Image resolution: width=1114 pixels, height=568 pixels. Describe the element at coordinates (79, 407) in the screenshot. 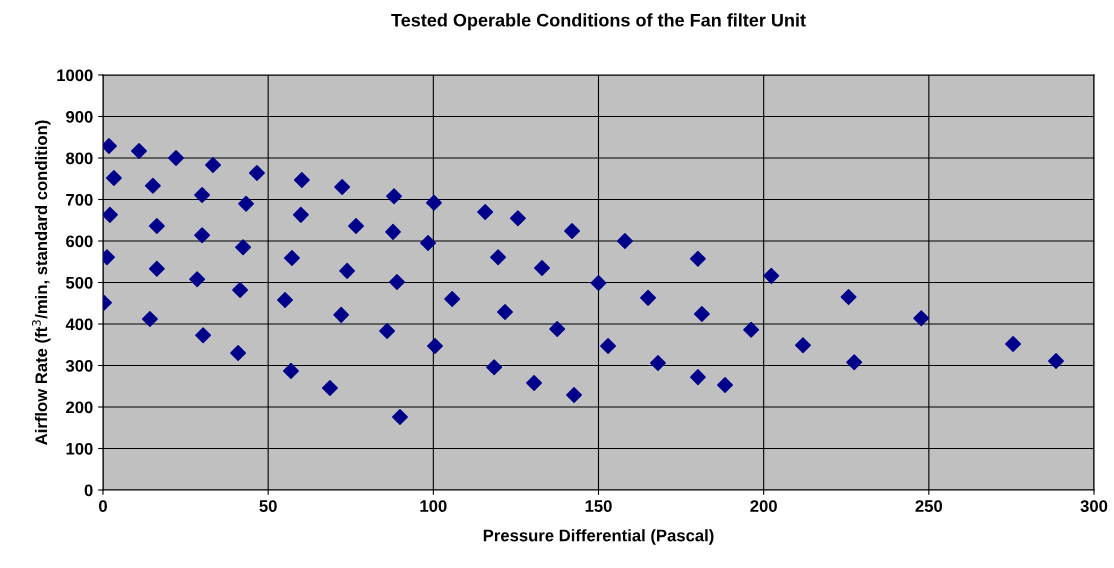

I see `y-tick-label: 200` at that location.